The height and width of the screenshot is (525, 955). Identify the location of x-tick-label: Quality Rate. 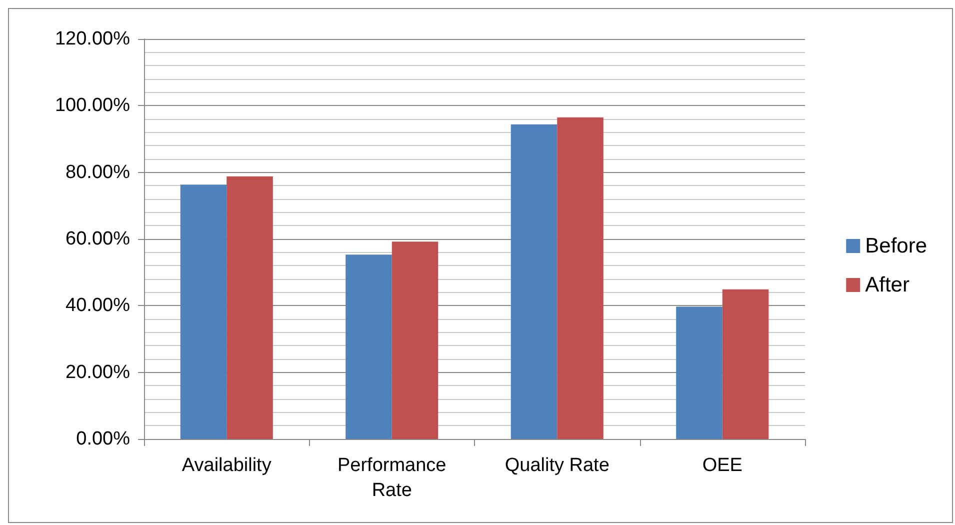
(557, 465).